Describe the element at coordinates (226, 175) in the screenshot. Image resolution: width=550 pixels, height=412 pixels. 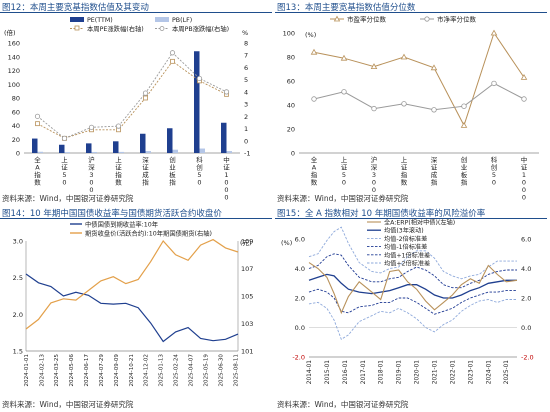
I see `x-tick-label-char: 1` at that location.